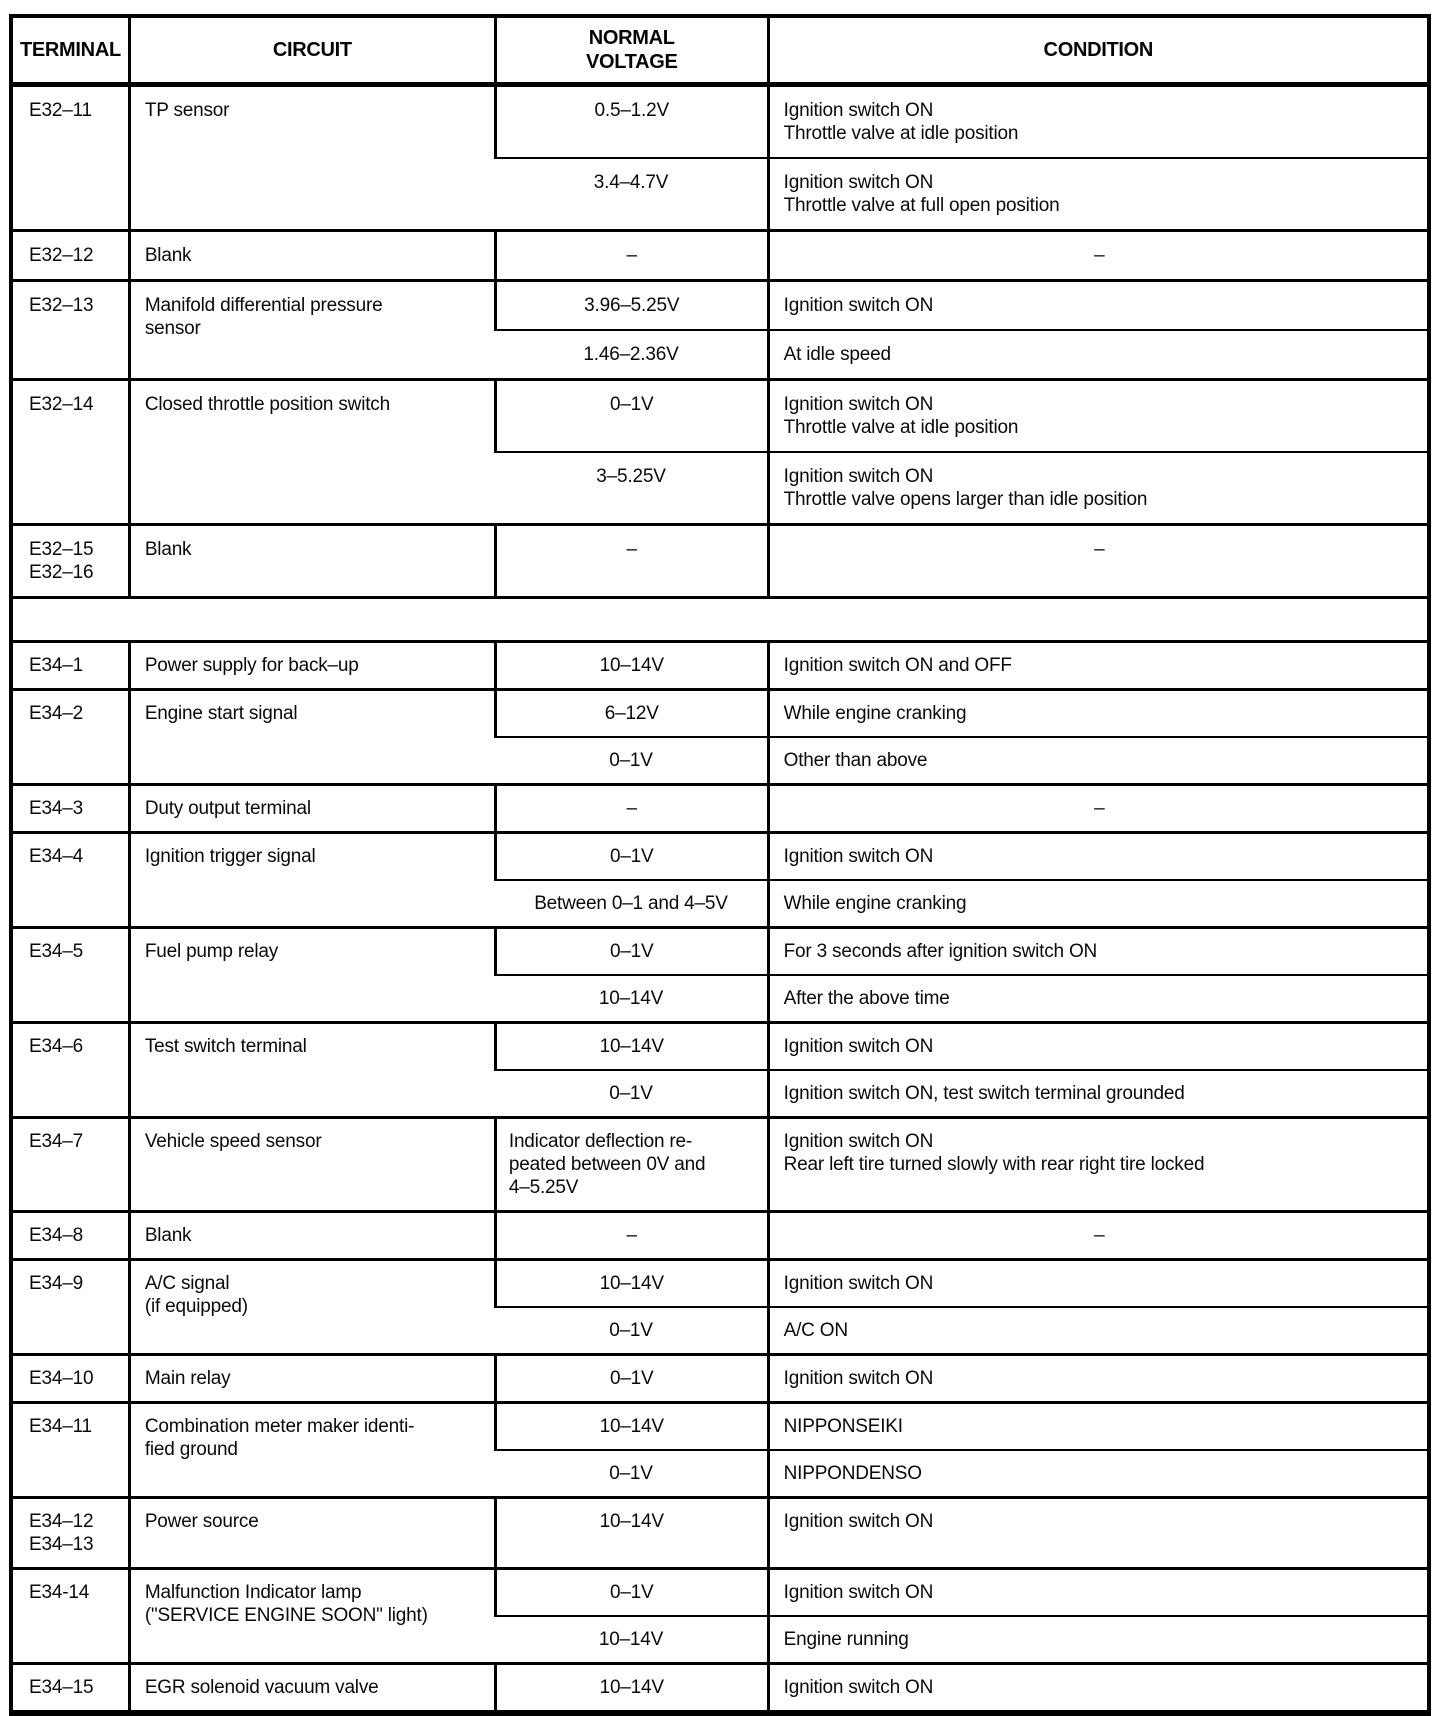 The height and width of the screenshot is (1716, 1440). Describe the element at coordinates (70, 736) in the screenshot. I see `terminal-cell: E34–2` at that location.